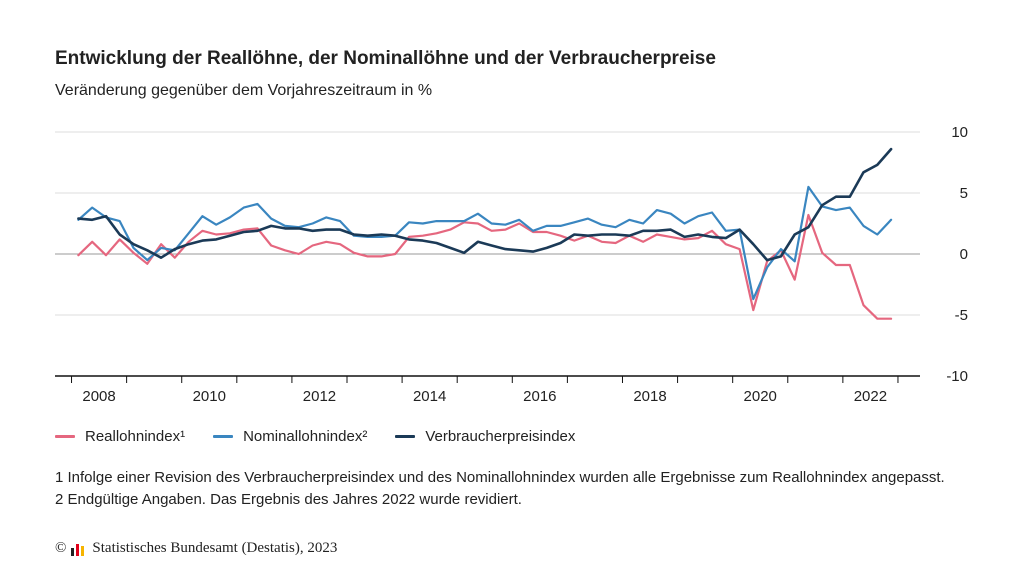 The image size is (1024, 576). What do you see at coordinates (964, 193) in the screenshot?
I see `y-tick-label: 5` at bounding box center [964, 193].